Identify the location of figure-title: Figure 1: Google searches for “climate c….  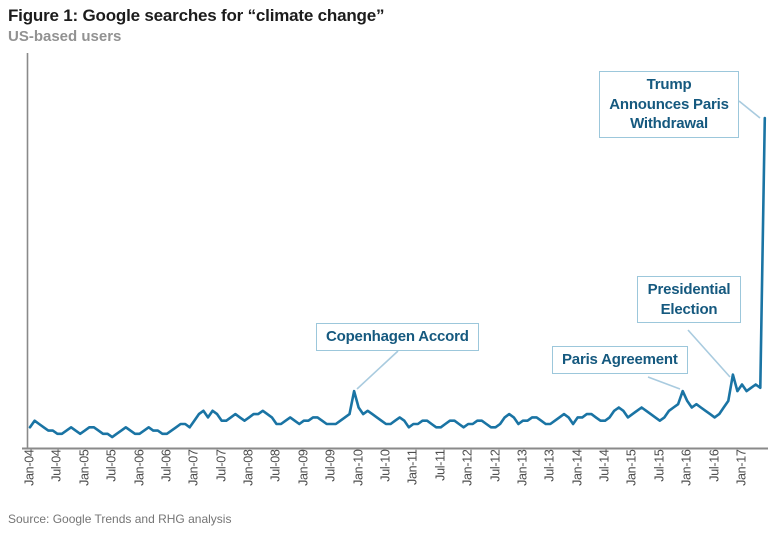
(196, 15).